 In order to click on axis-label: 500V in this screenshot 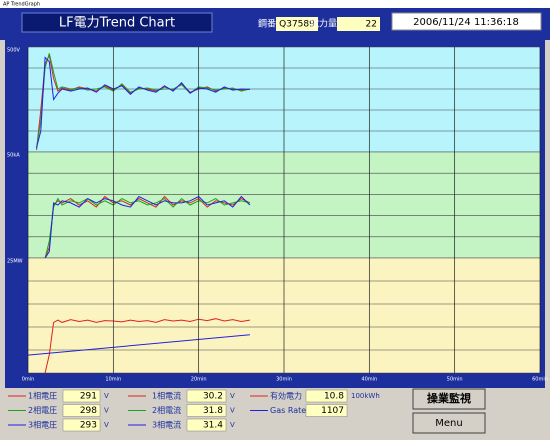, I will do `click(14, 51)`.